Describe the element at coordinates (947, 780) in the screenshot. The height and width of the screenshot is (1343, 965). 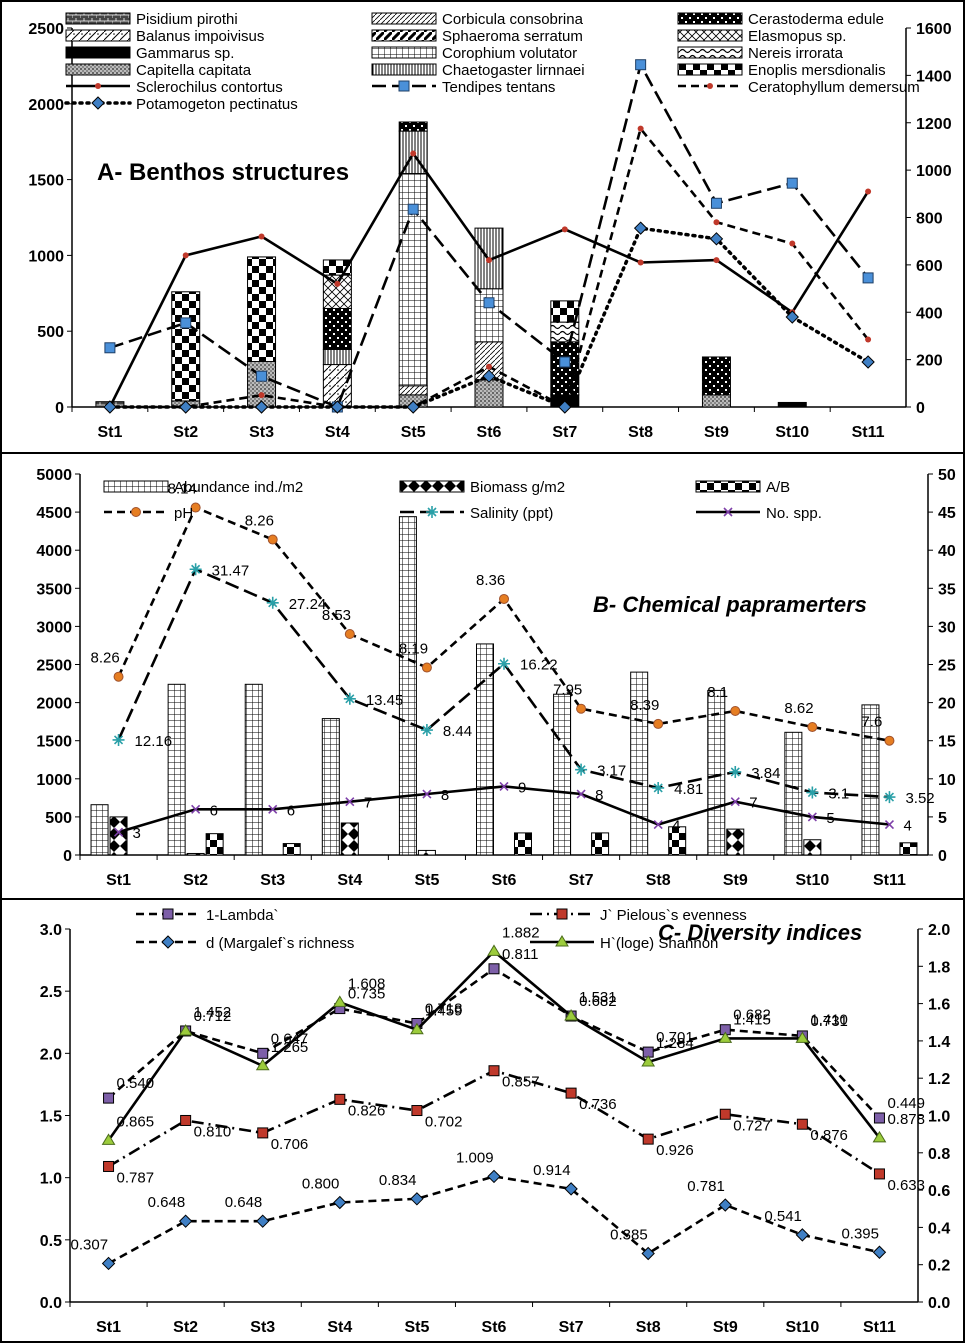
I see `panel-b-right-tick-label: 10` at that location.